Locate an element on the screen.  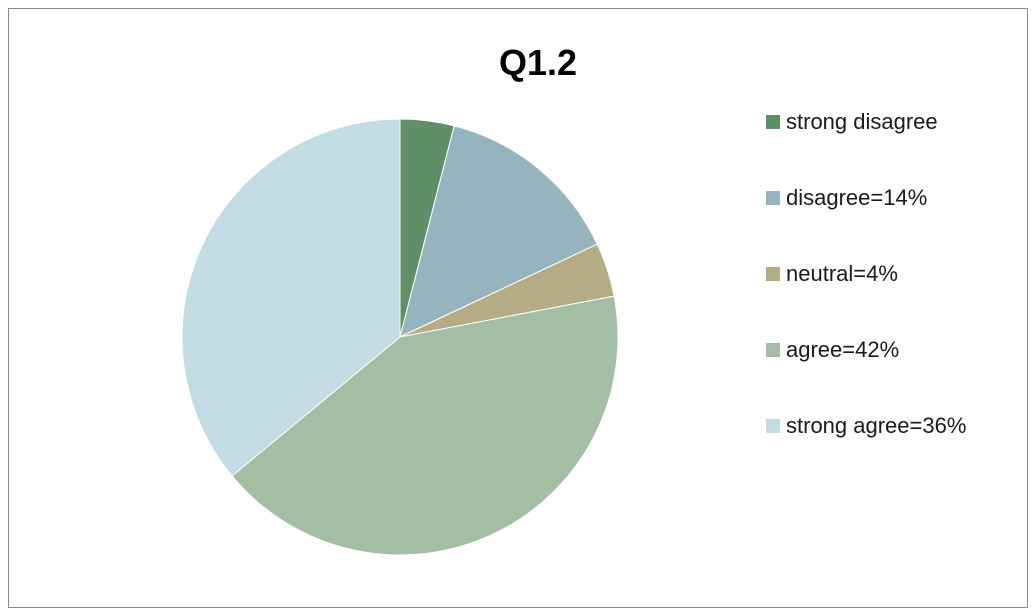
legend-label: strong agree=36% is located at coordinates (876, 425).